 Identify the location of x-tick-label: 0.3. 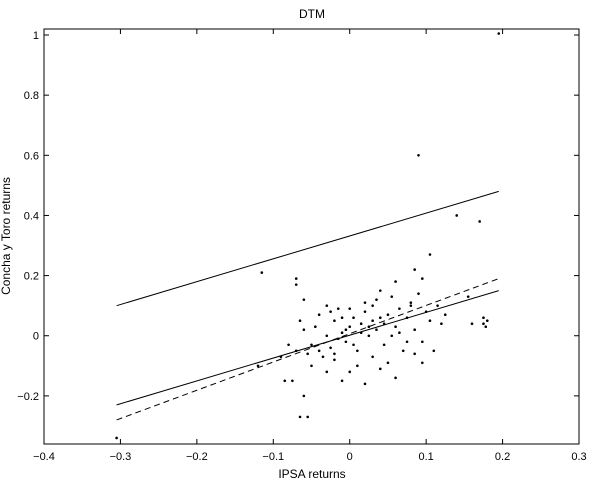
(578, 457).